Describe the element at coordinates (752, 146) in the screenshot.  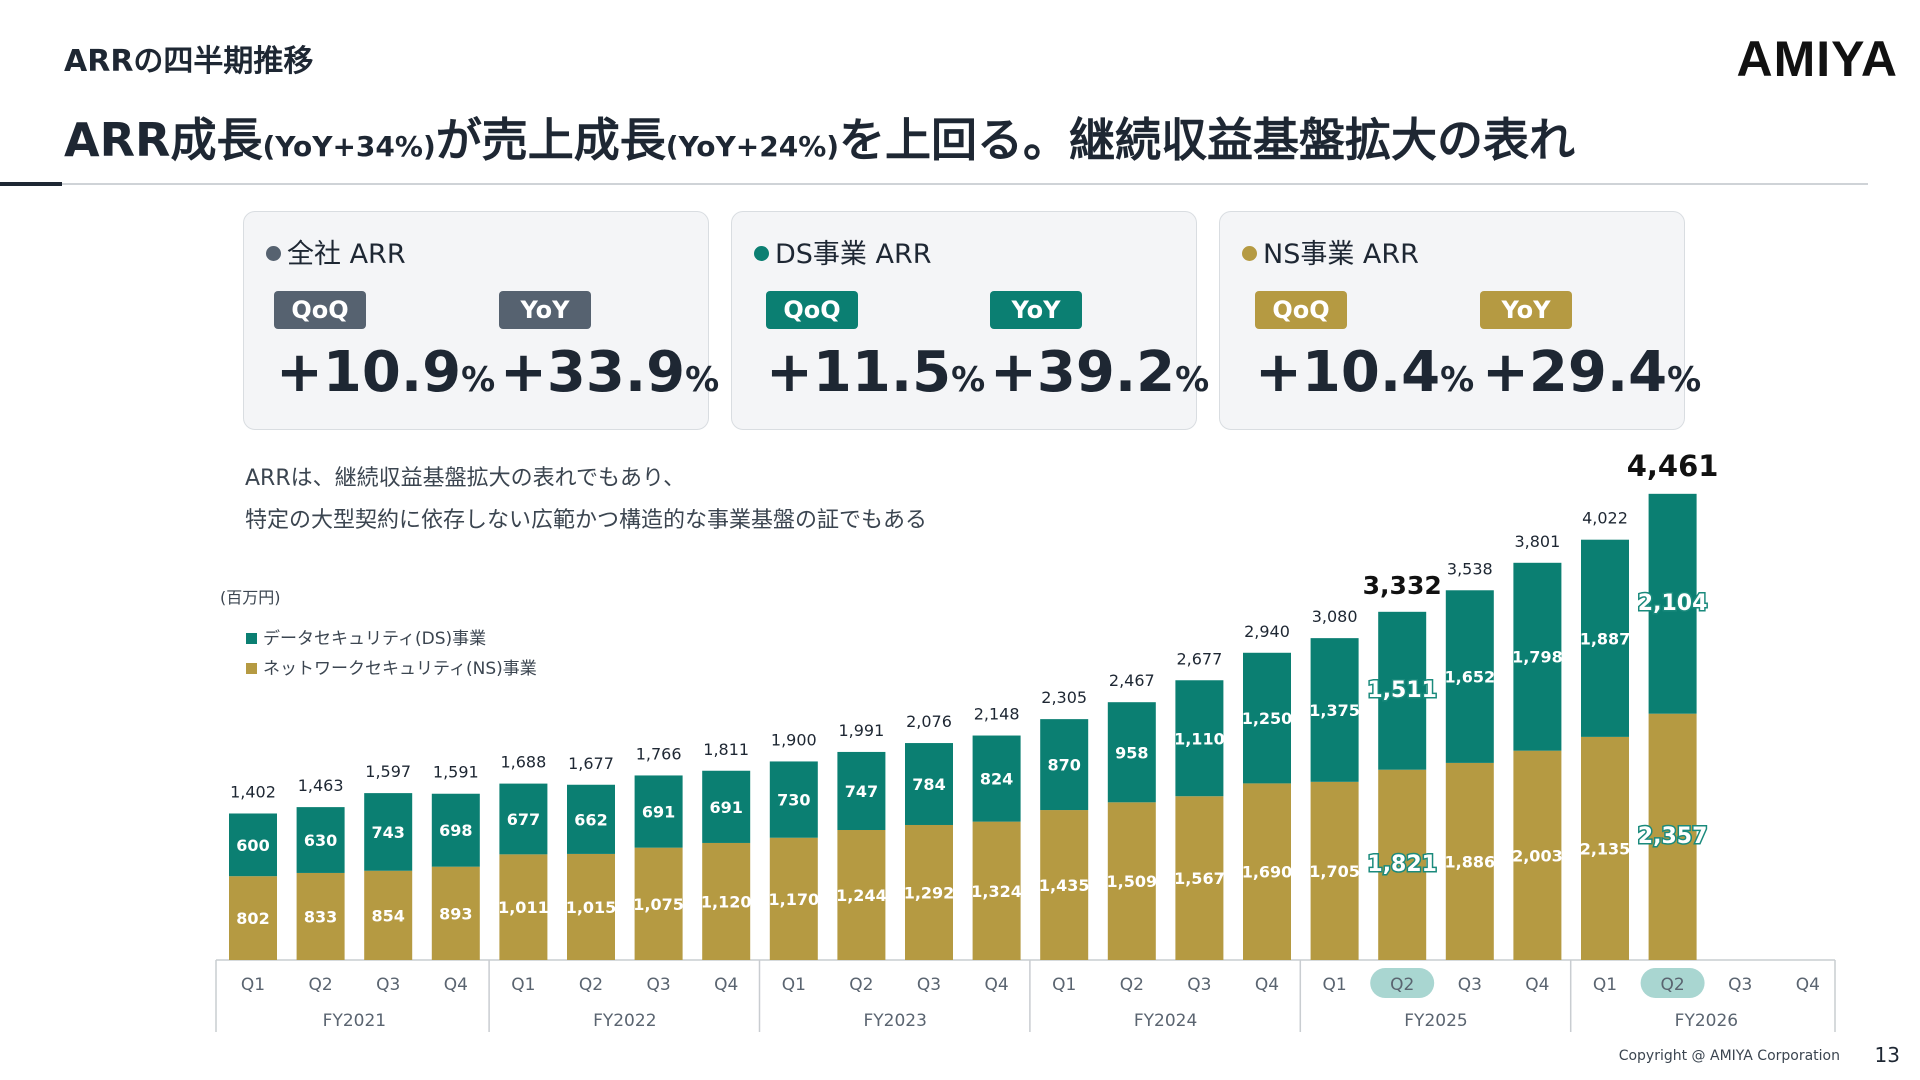
I see `headline-part: (YoY+24%)` at that location.